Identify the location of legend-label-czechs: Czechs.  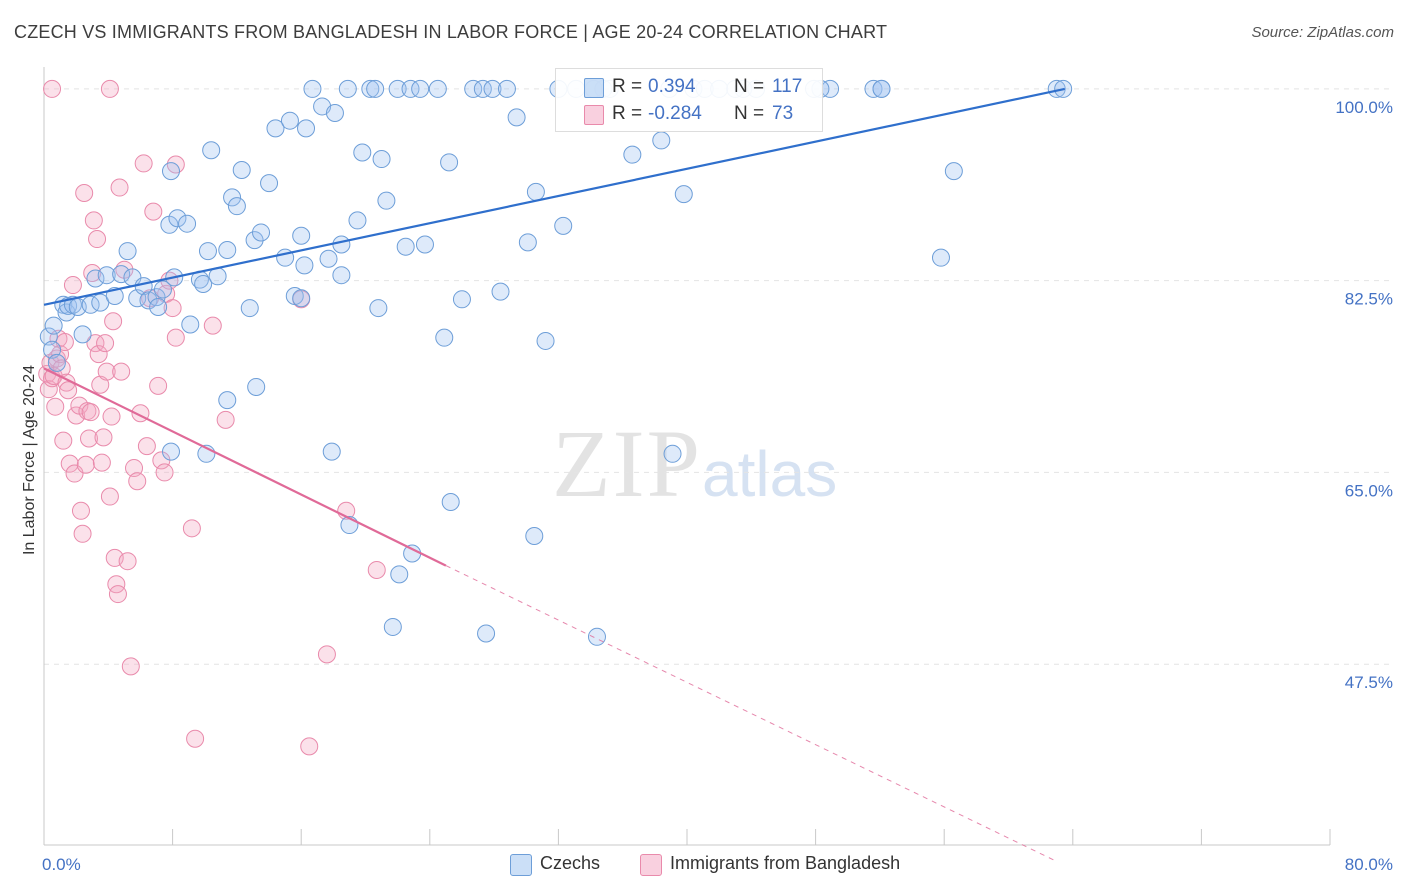
(570, 863).